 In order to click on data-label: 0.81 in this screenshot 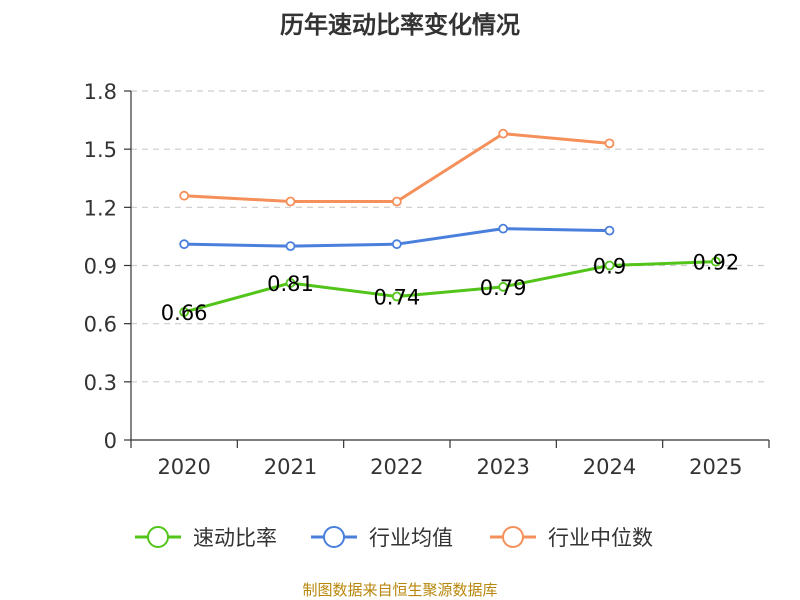, I will do `click(290, 284)`.